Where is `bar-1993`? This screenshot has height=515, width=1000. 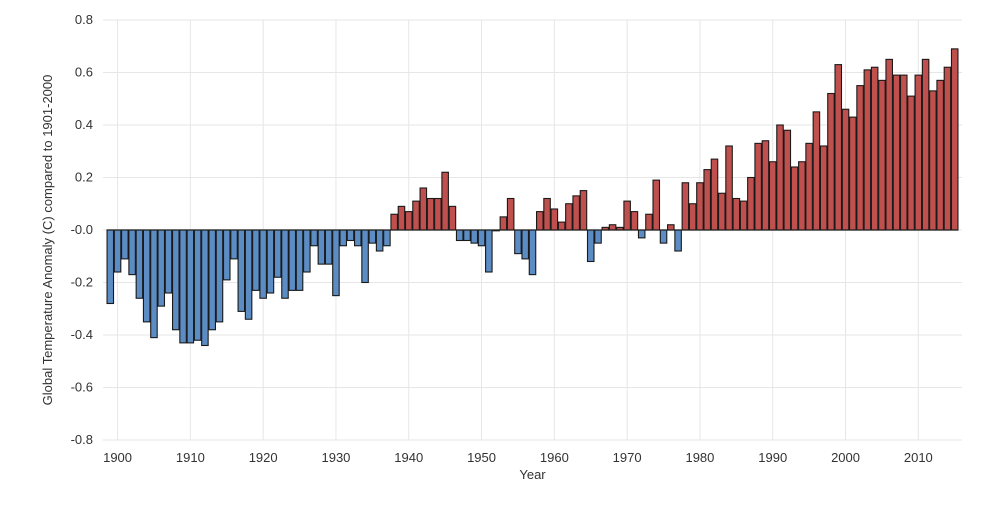
bar-1993 is located at coordinates (794, 198).